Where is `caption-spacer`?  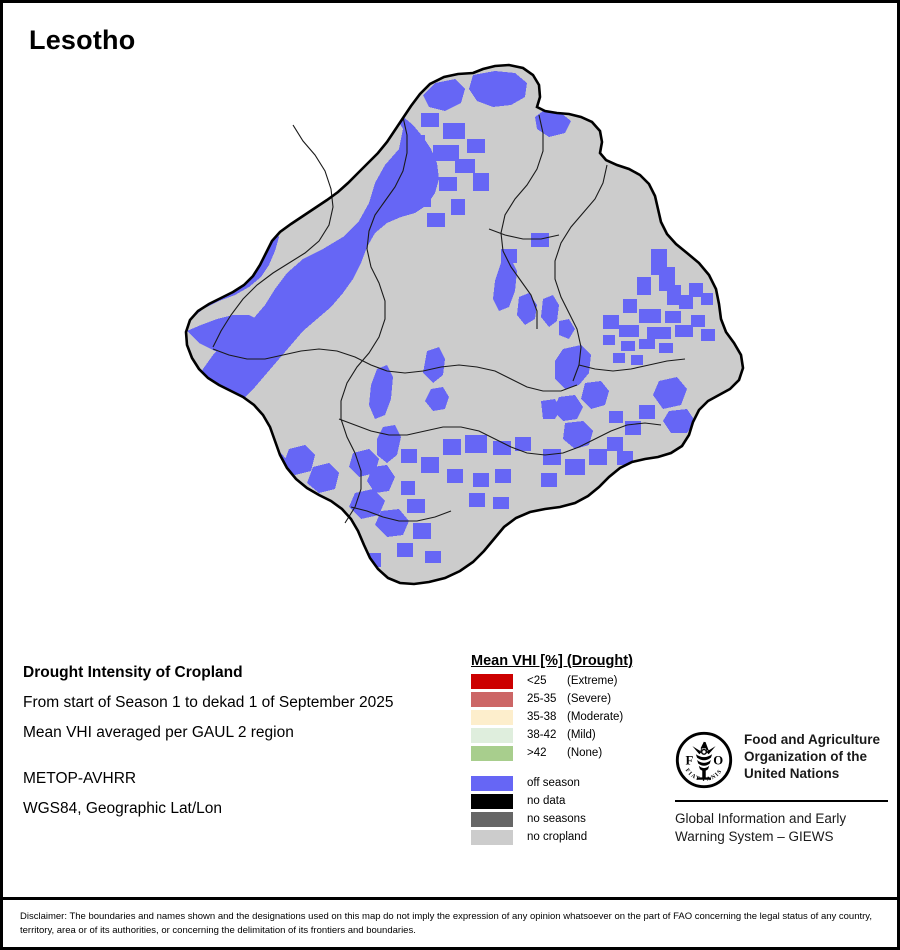 caption-spacer is located at coordinates (238, 756).